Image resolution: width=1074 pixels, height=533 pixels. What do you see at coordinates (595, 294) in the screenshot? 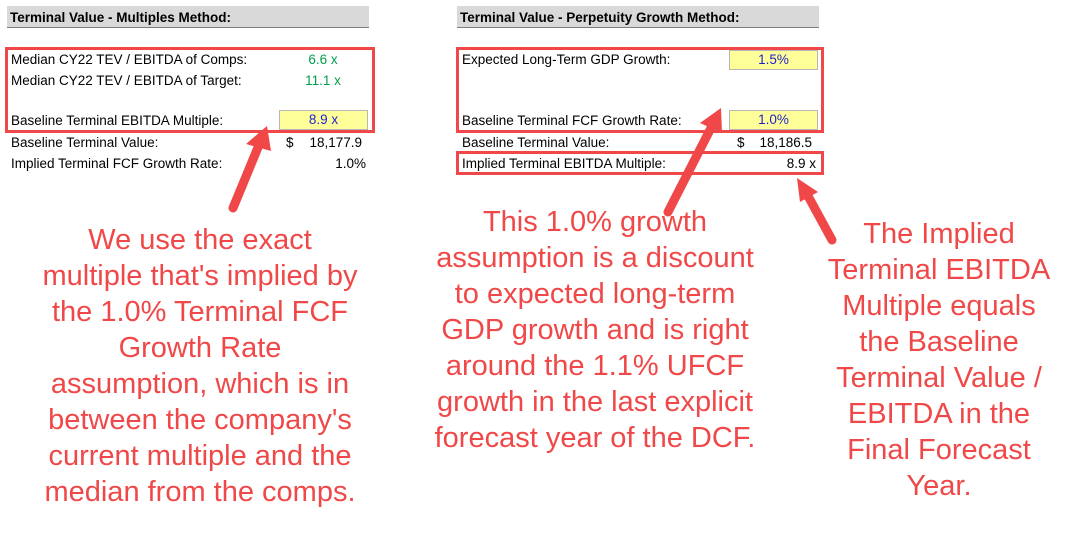
I see `callout-line: to expected long-term` at bounding box center [595, 294].